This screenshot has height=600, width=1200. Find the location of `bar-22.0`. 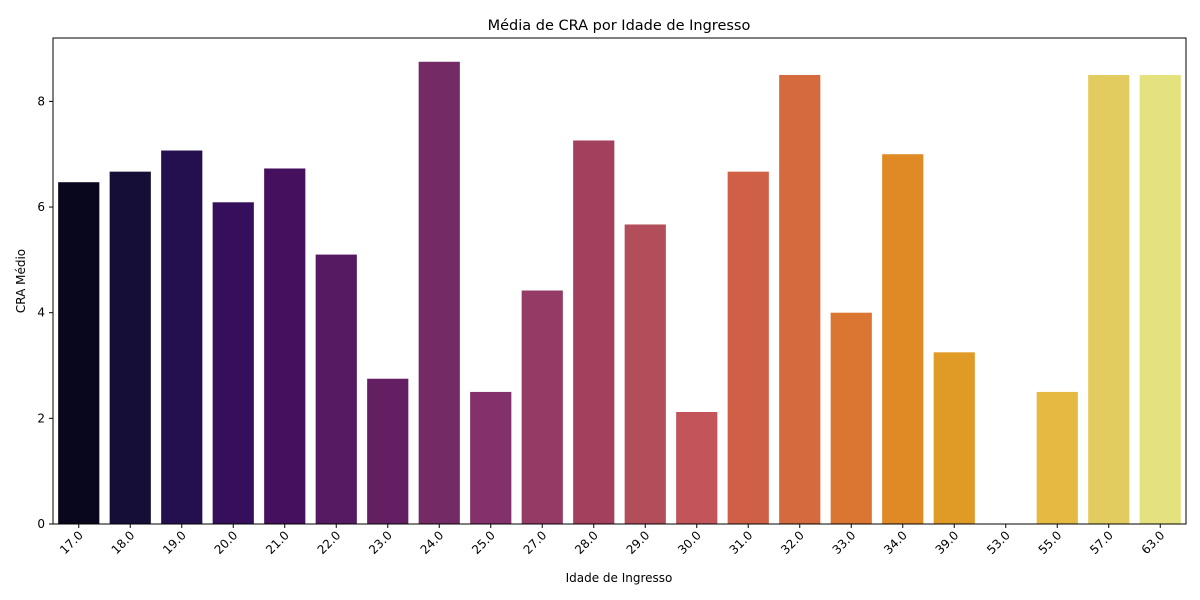

bar-22.0 is located at coordinates (336, 389).